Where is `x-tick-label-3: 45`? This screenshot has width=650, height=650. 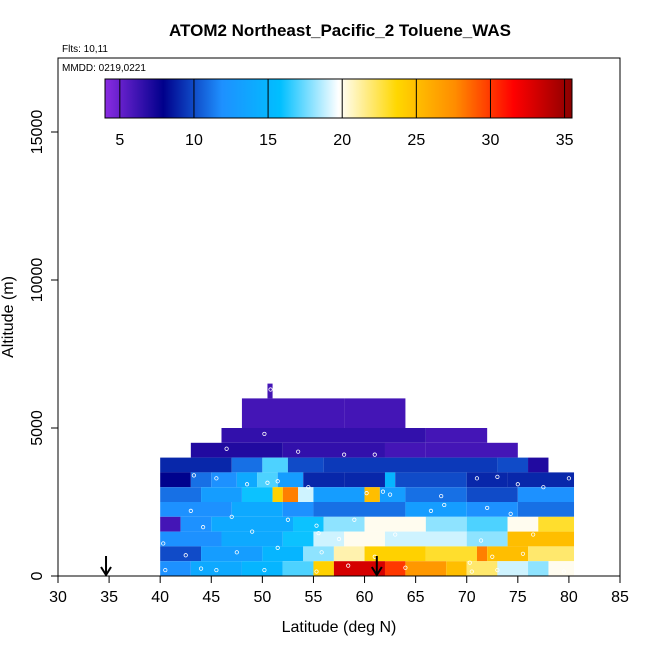 x-tick-label-3: 45 is located at coordinates (211, 597).